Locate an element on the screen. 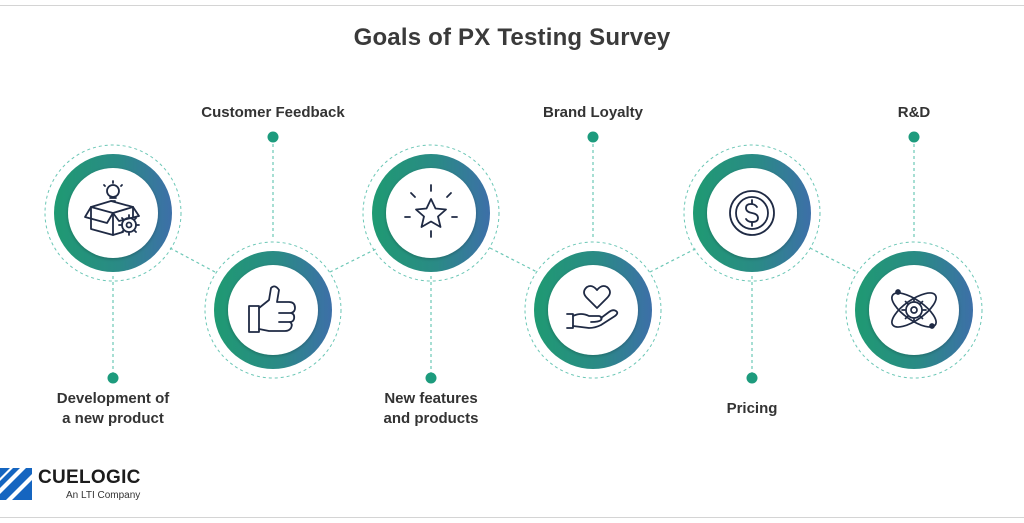 The width and height of the screenshot is (1024, 523). heart-in-hand-icon is located at coordinates (592, 307).